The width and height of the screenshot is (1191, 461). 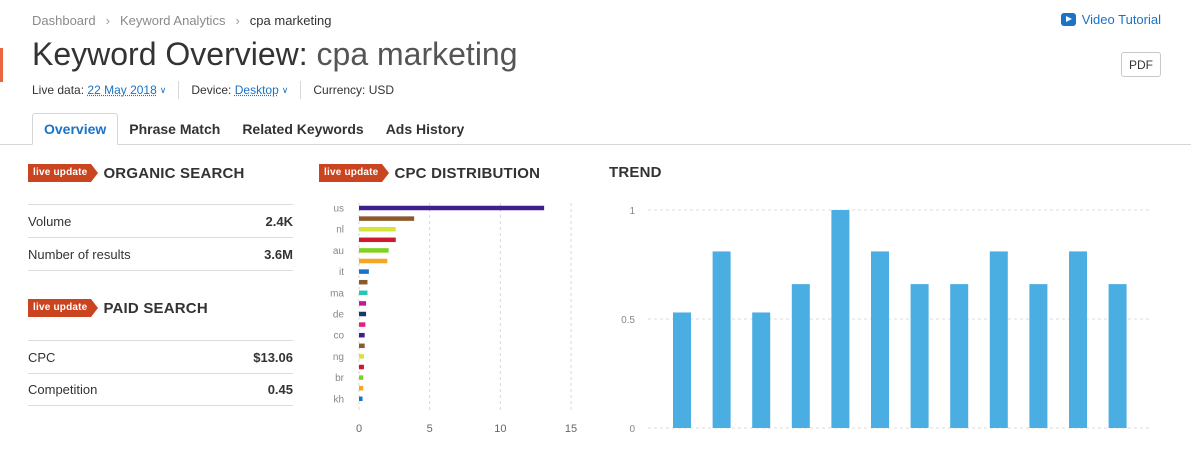 I want to click on x-tick-label: 10, so click(x=500, y=429).